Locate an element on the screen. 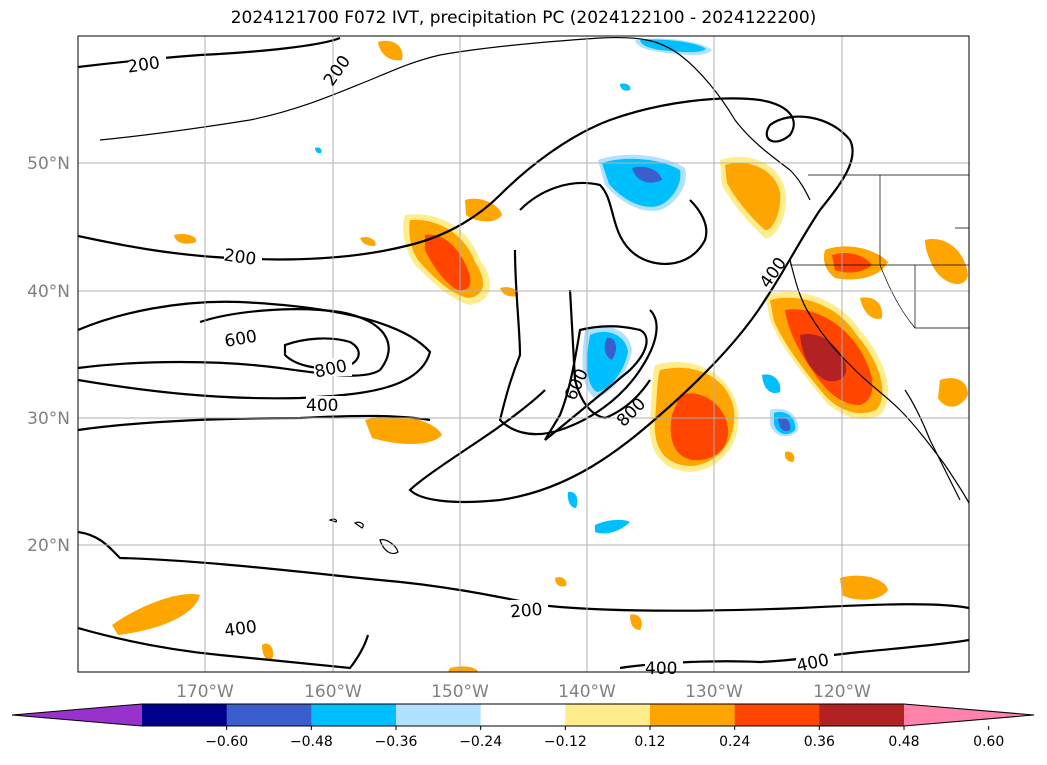 The width and height of the screenshot is (1047, 765). lon-label-150w: 150°W is located at coordinates (460, 692).